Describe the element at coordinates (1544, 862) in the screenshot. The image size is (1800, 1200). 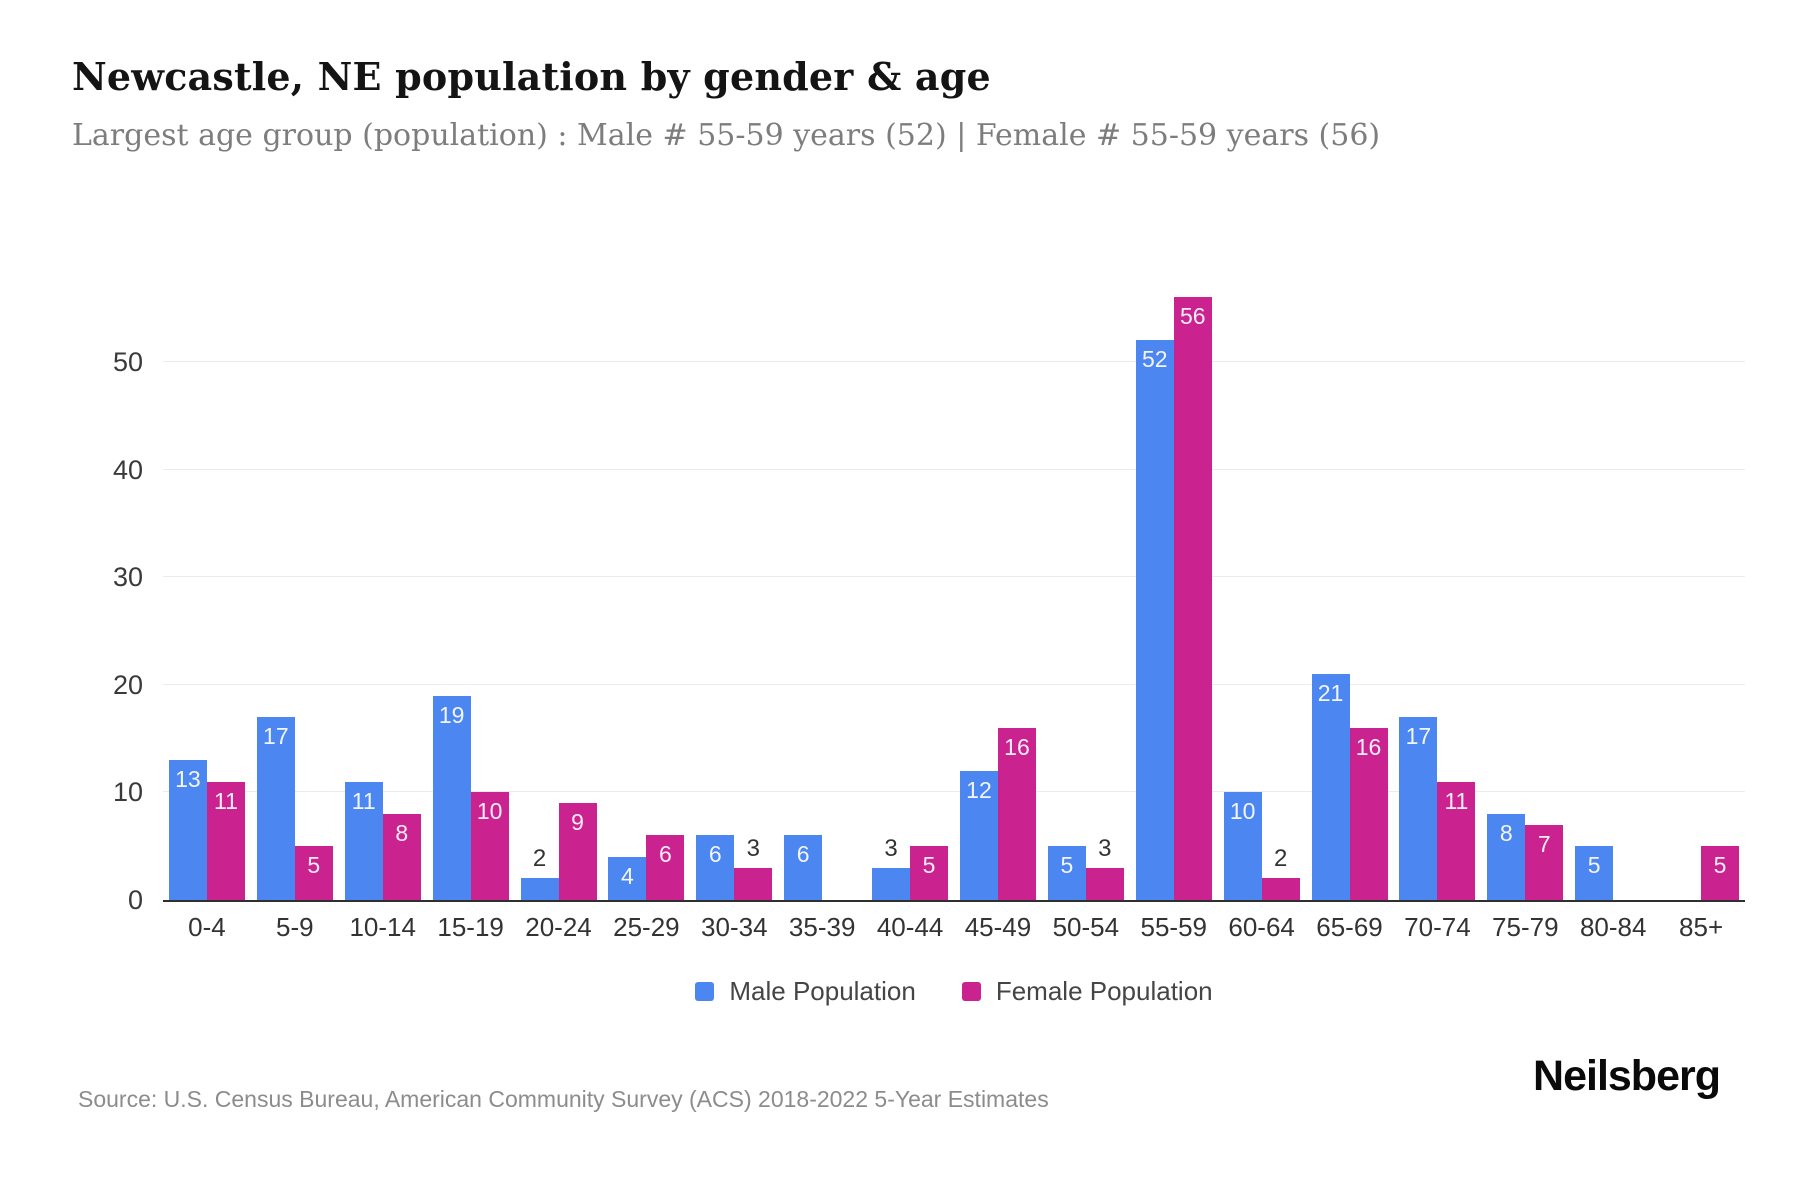
I see `bar-female-75-79: 7` at that location.